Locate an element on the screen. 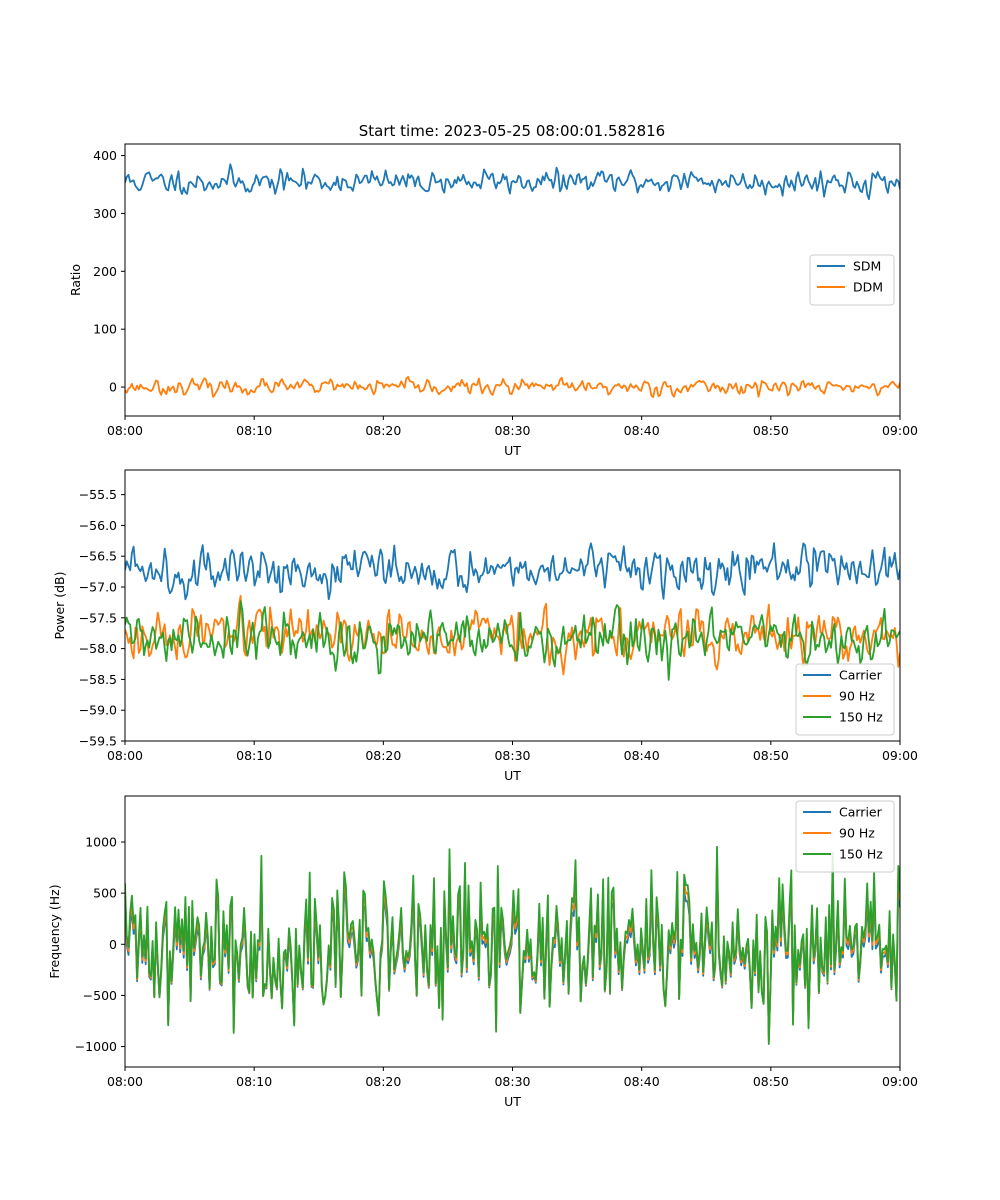 This screenshot has height=1200, width=1000. y-tick-label: −58.0 is located at coordinates (98, 648).